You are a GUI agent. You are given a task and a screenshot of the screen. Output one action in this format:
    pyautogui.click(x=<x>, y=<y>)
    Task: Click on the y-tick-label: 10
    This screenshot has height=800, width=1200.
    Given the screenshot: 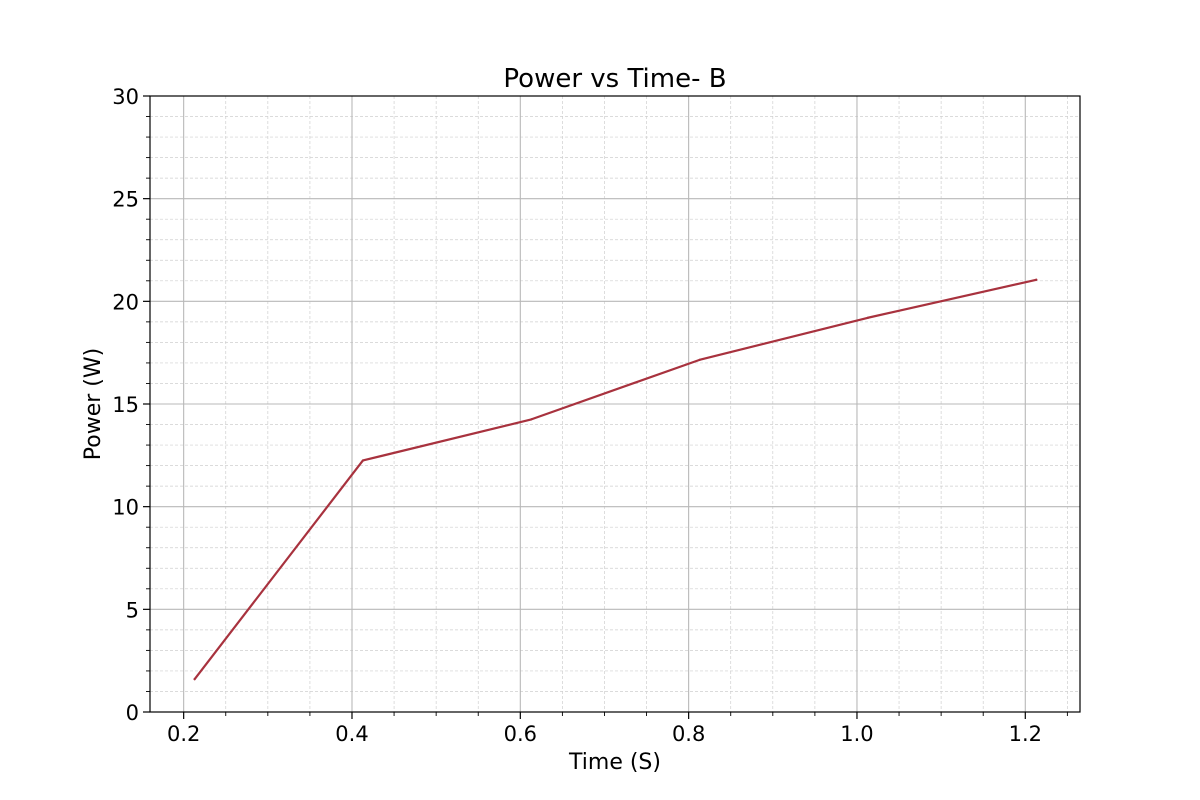 What is the action you would take?
    pyautogui.click(x=125, y=508)
    